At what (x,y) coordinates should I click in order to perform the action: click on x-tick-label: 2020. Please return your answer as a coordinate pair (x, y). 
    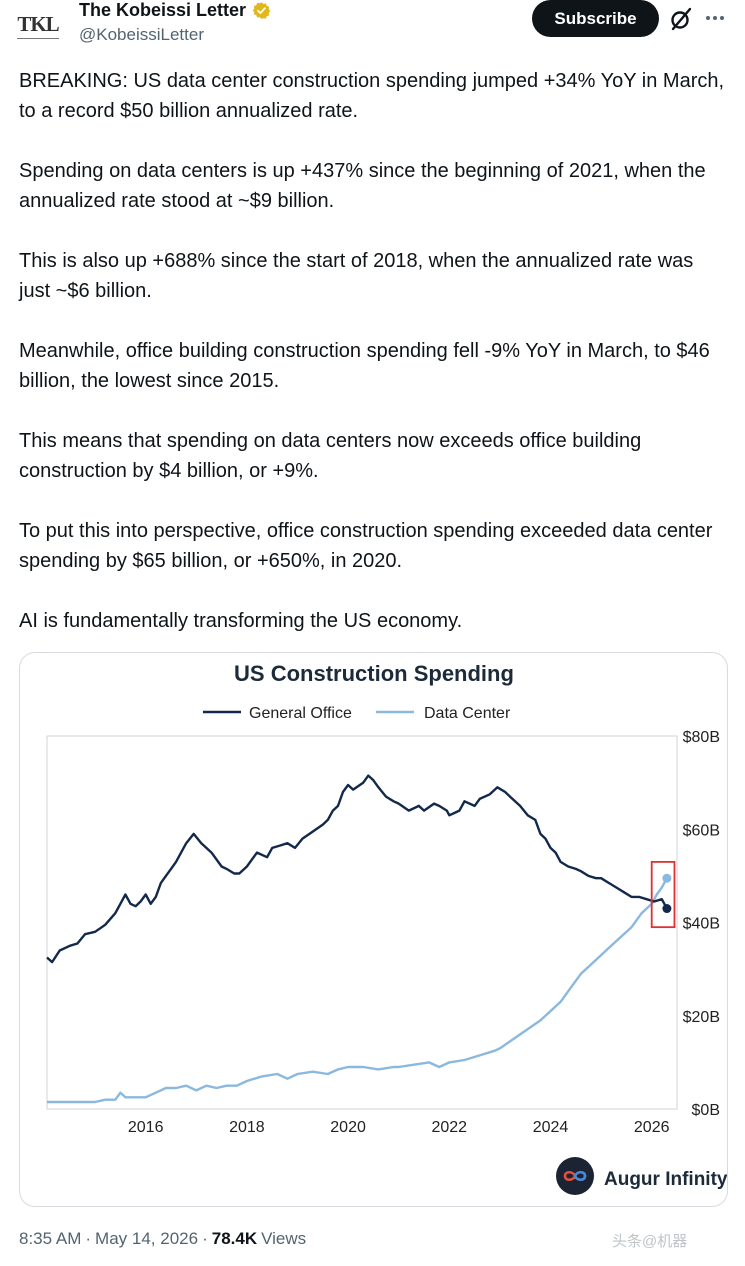
    Looking at the image, I should click on (348, 1127).